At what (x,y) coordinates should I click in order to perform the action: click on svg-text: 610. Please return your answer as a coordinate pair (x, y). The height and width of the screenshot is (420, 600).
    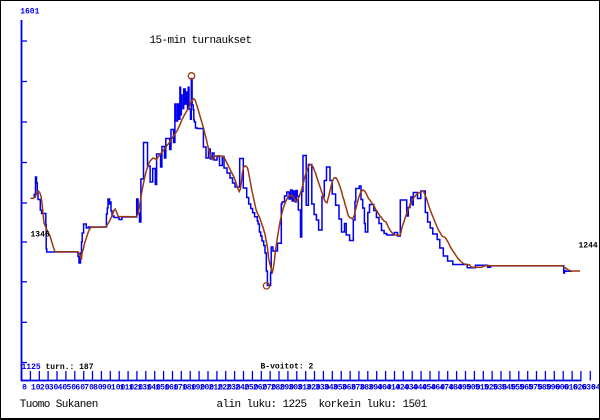
    Looking at the image, I should click on (571, 387).